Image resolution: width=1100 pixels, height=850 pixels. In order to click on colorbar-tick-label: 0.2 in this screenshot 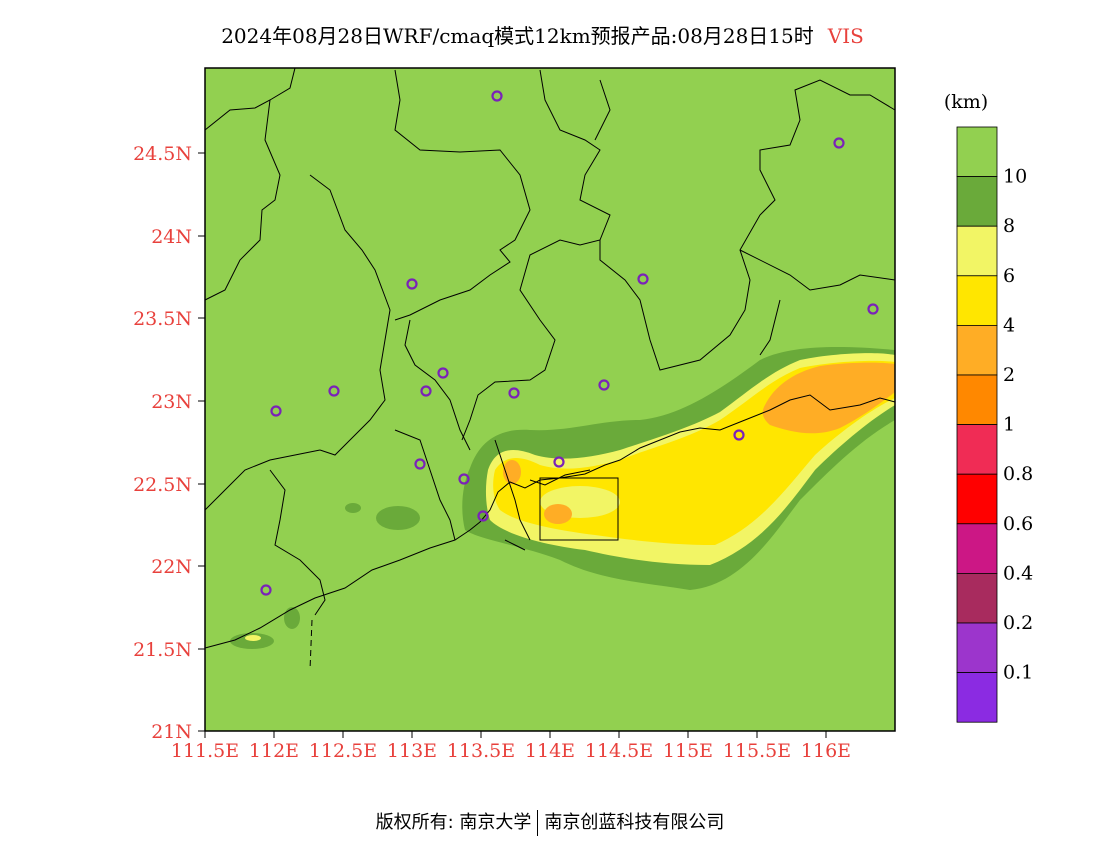, I will do `click(1018, 623)`.